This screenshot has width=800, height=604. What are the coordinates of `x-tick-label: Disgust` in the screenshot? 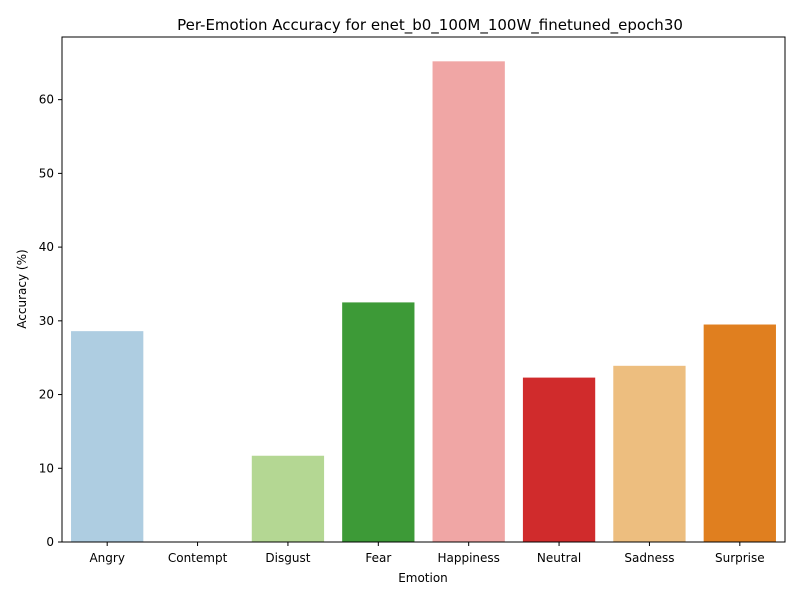 It's located at (287, 558).